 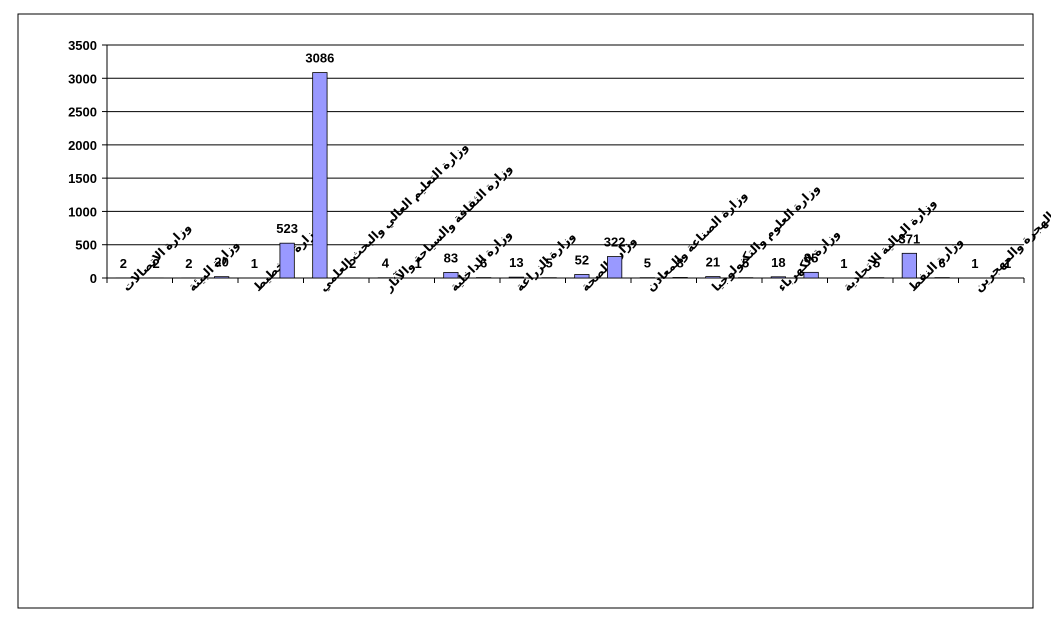 I want to click on data-label: 13, so click(x=516, y=262).